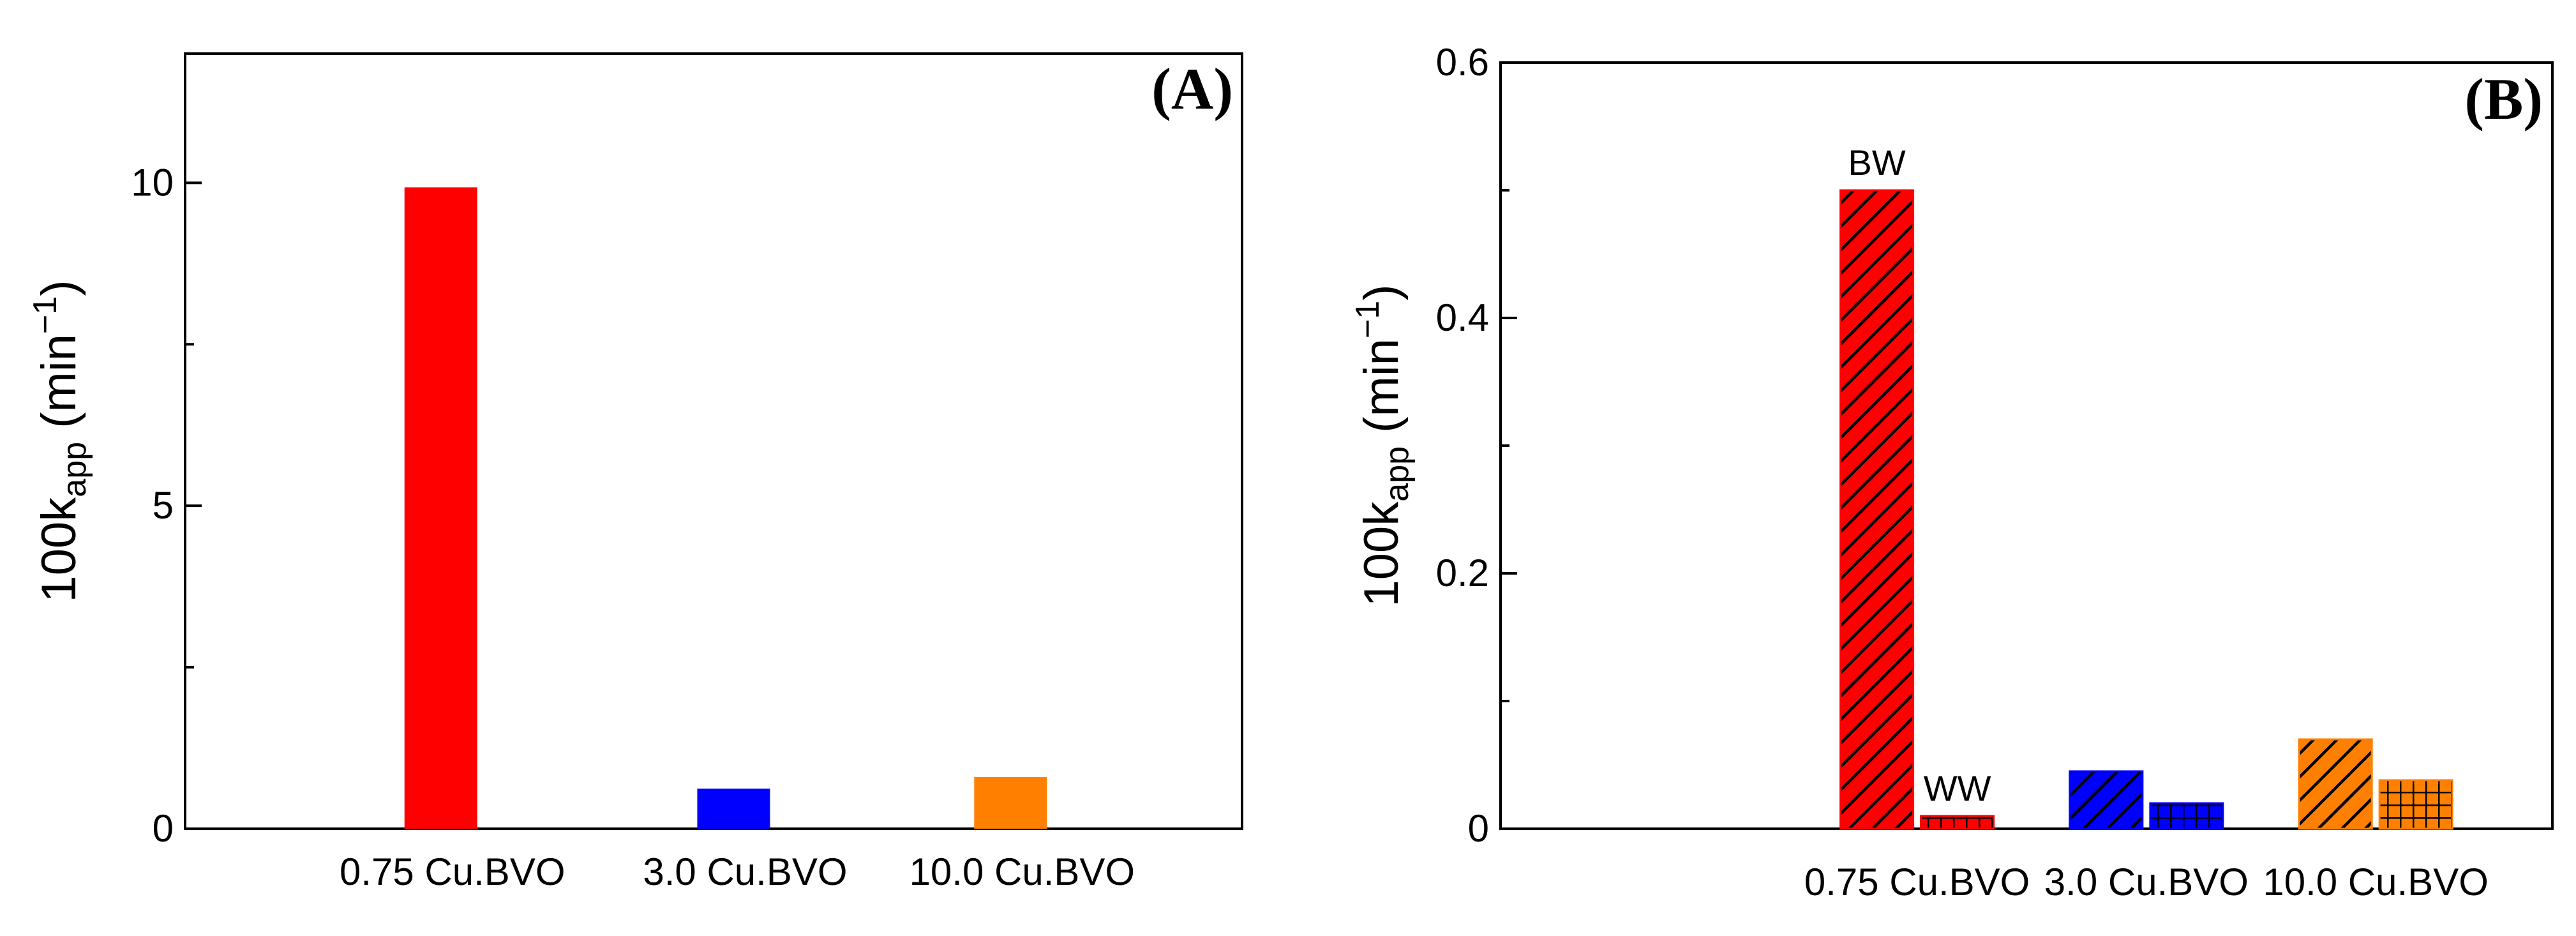  What do you see at coordinates (1476, 445) in the screenshot?
I see `y-axis-ticks-b: 0 0.2 0.4 0.6` at bounding box center [1476, 445].